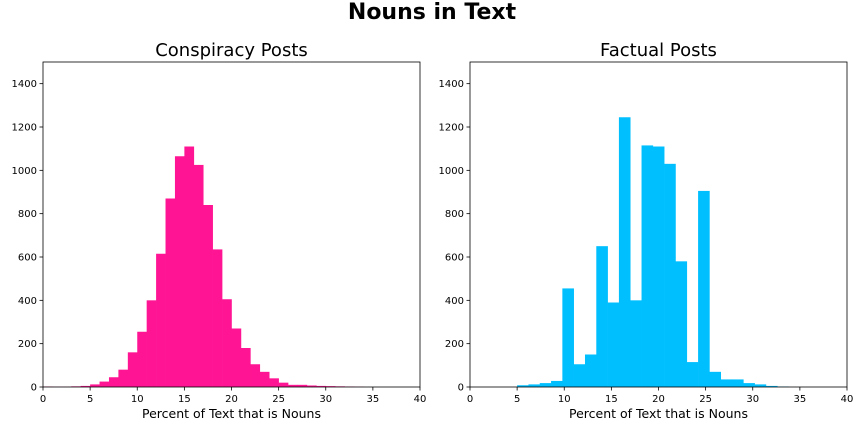 This screenshot has width=864, height=432. I want to click on figure-title: Nouns in Text, so click(432, 12).